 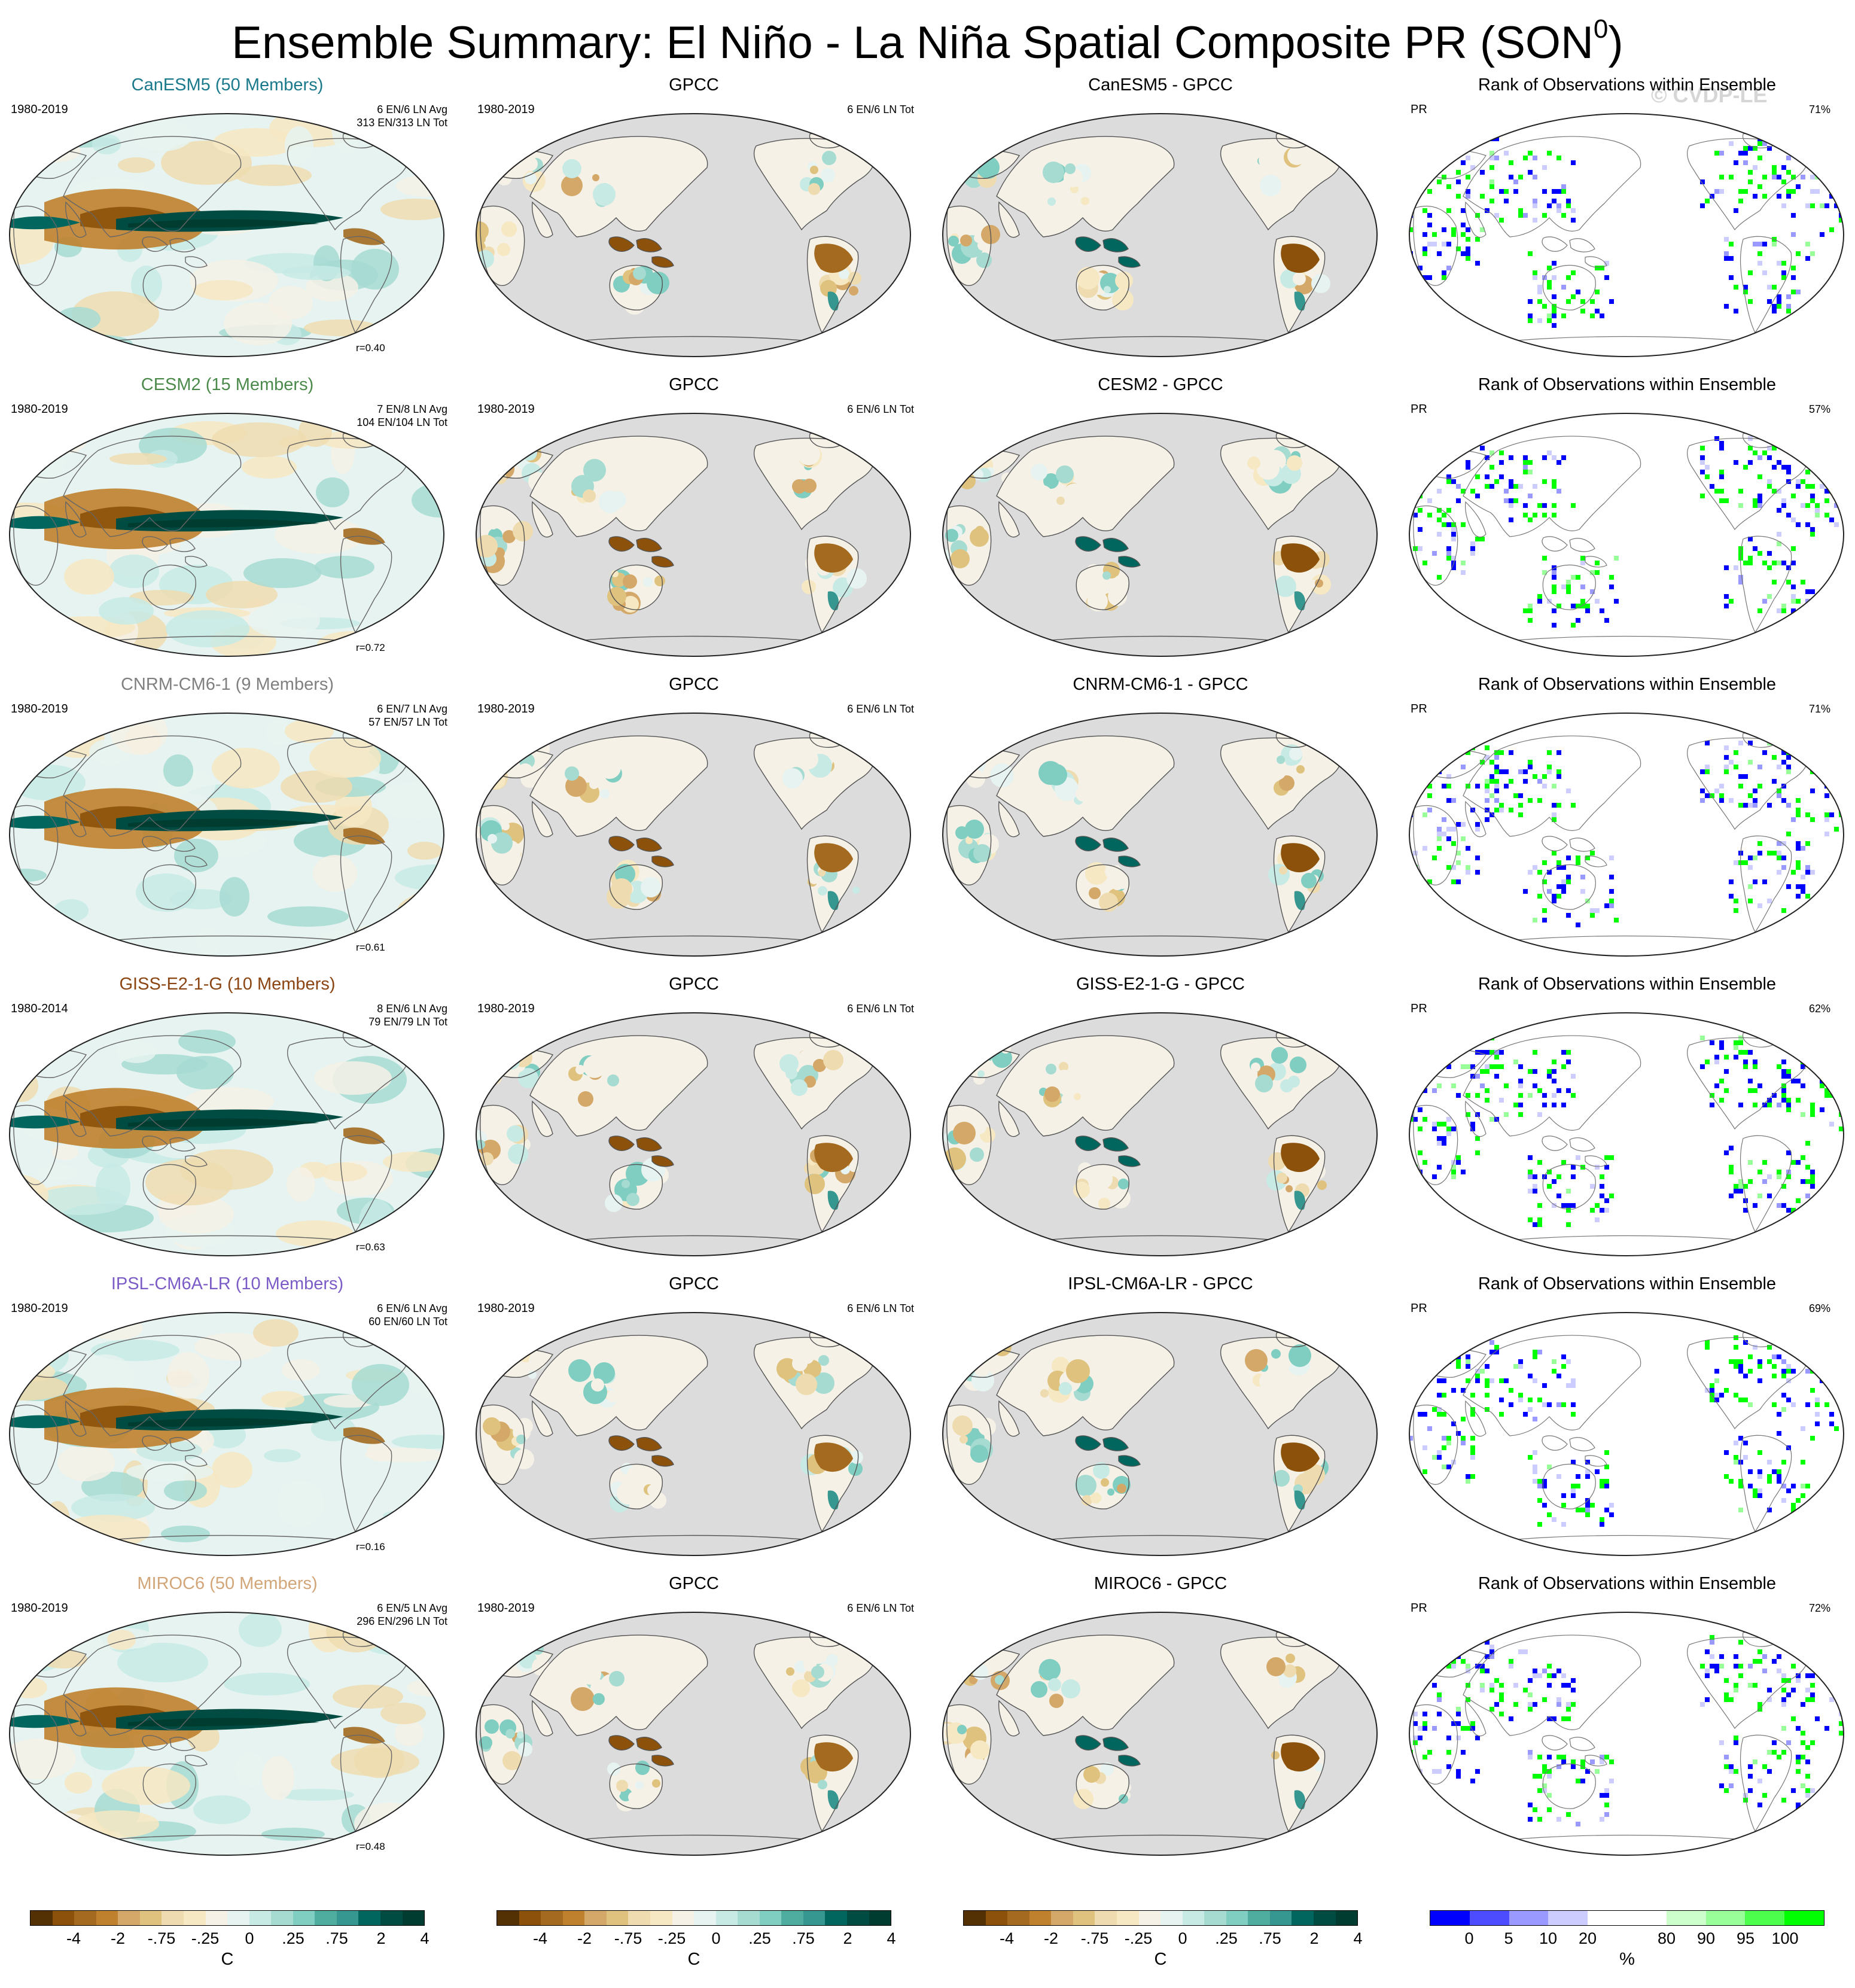 I want to click on obs-title: GPCC, so click(x=694, y=1583).